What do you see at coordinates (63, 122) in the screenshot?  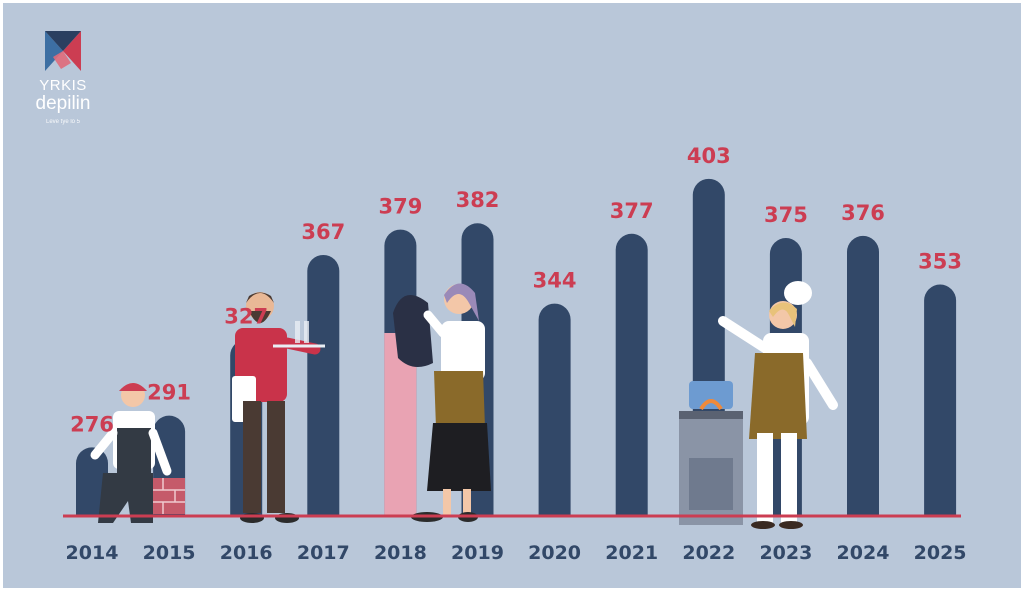 I see `brand-tagline: Leve tye lo 5` at bounding box center [63, 122].